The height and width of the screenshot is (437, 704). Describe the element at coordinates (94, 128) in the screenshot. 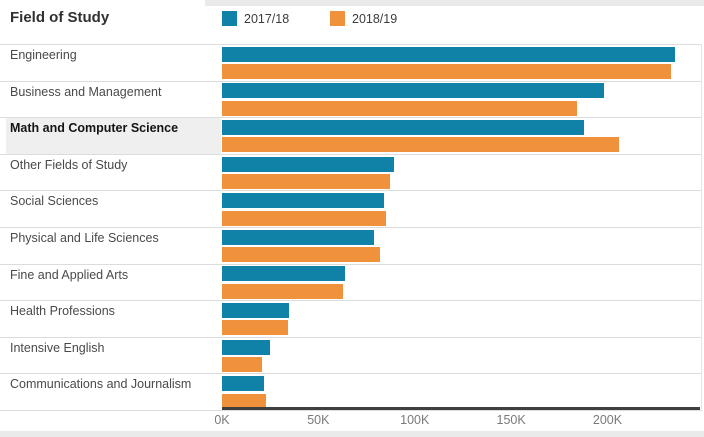

I see `category-label: Math and Computer Science` at that location.